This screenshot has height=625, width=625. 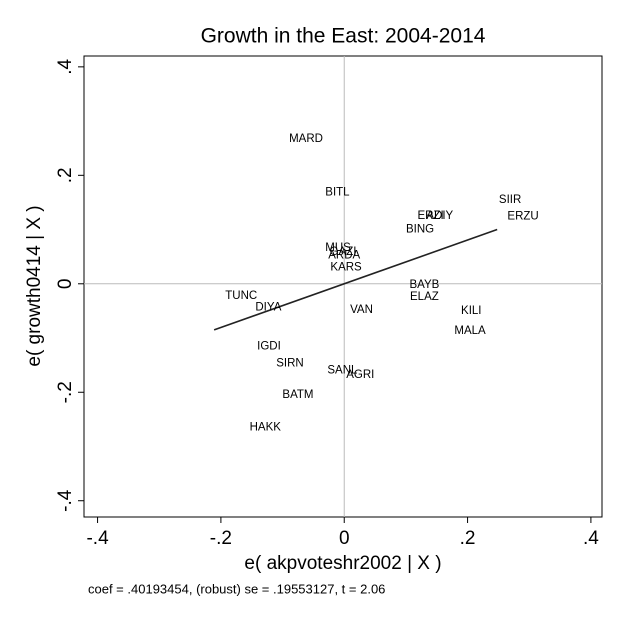 What do you see at coordinates (420, 230) in the screenshot?
I see `point-label: BING` at bounding box center [420, 230].